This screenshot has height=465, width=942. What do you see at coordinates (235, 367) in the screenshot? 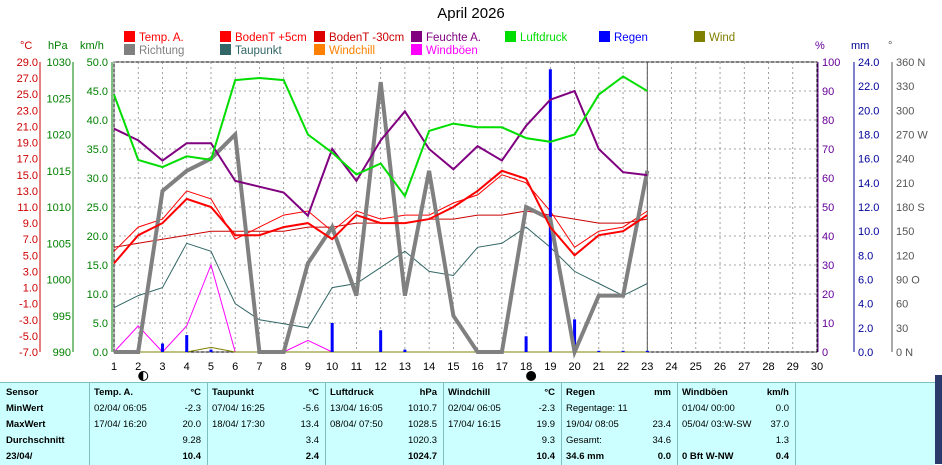
I see `x-tick-label: 6` at bounding box center [235, 367].